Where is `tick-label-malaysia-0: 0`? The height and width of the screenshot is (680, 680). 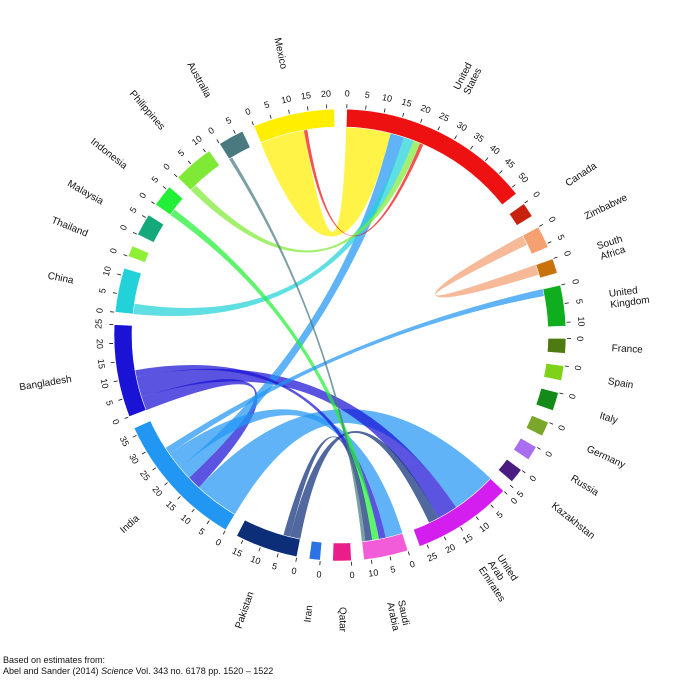
tick-label-malaysia-0: 0 is located at coordinates (123, 227).